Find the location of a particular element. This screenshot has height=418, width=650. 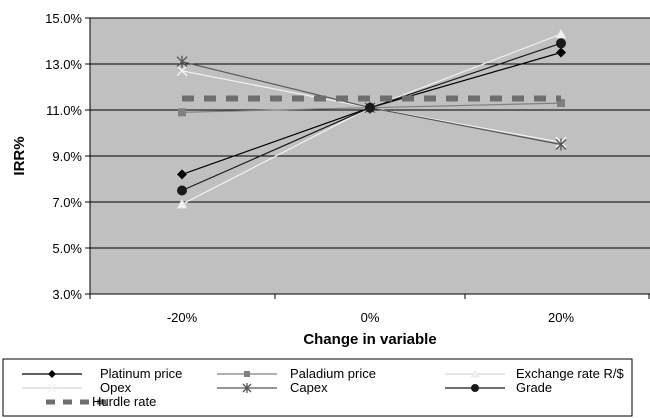

legend-item: Paladium price is located at coordinates (296, 373).